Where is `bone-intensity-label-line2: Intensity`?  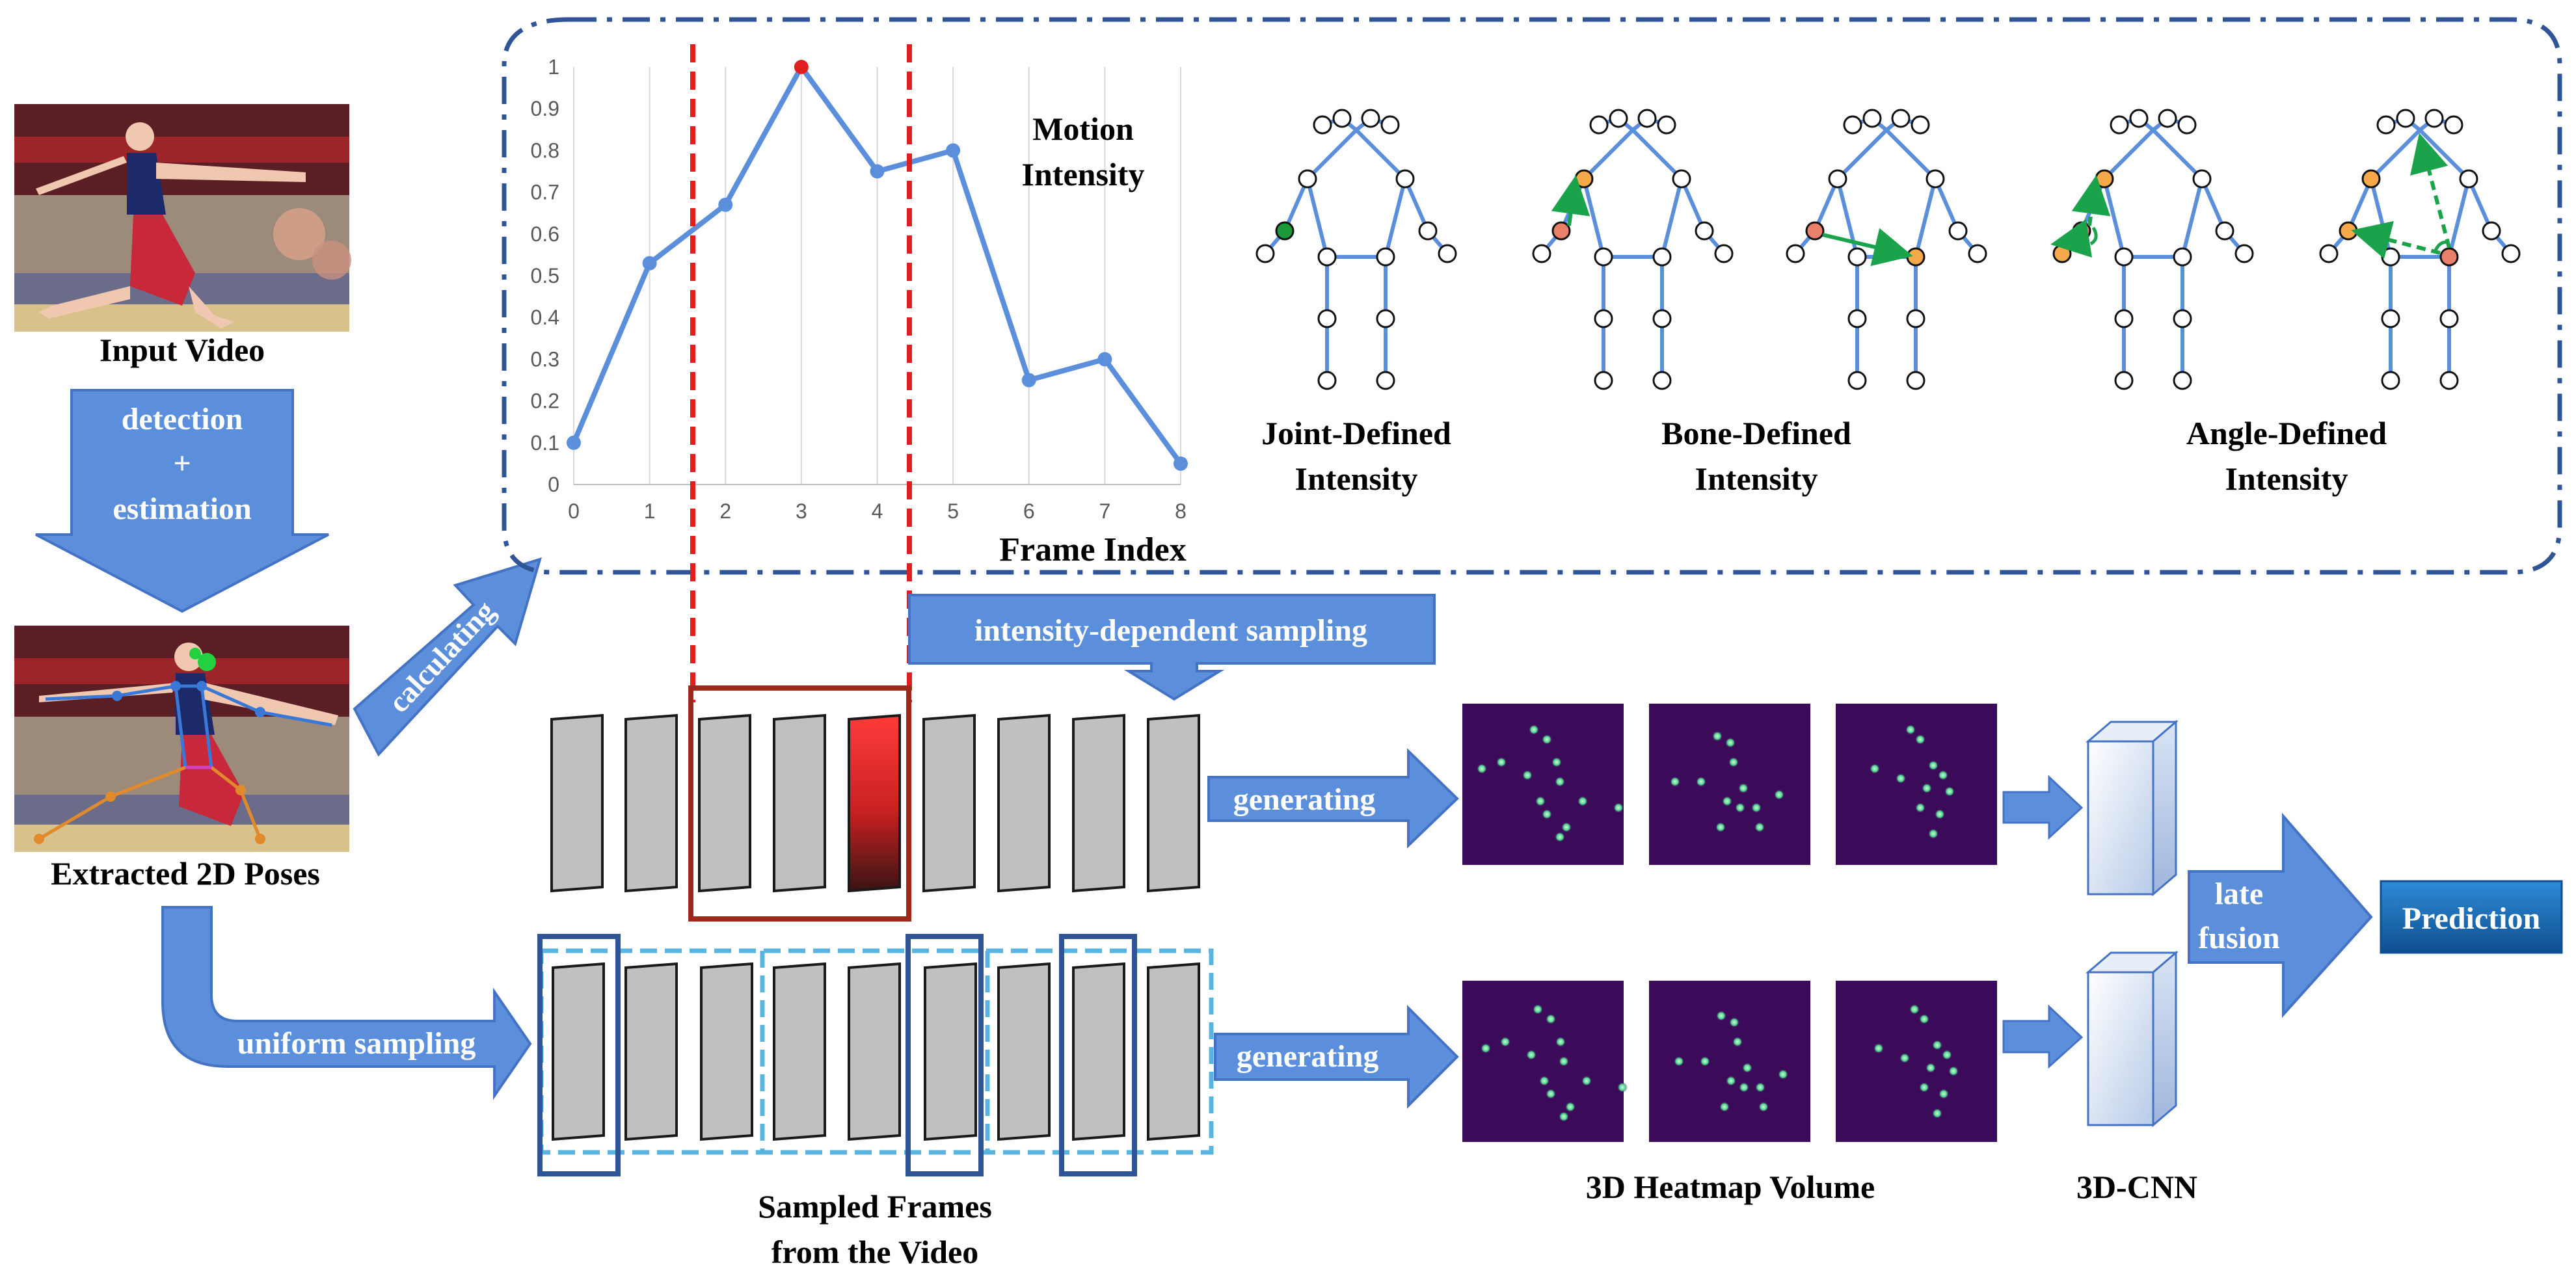
bone-intensity-label-line2: Intensity is located at coordinates (1756, 478).